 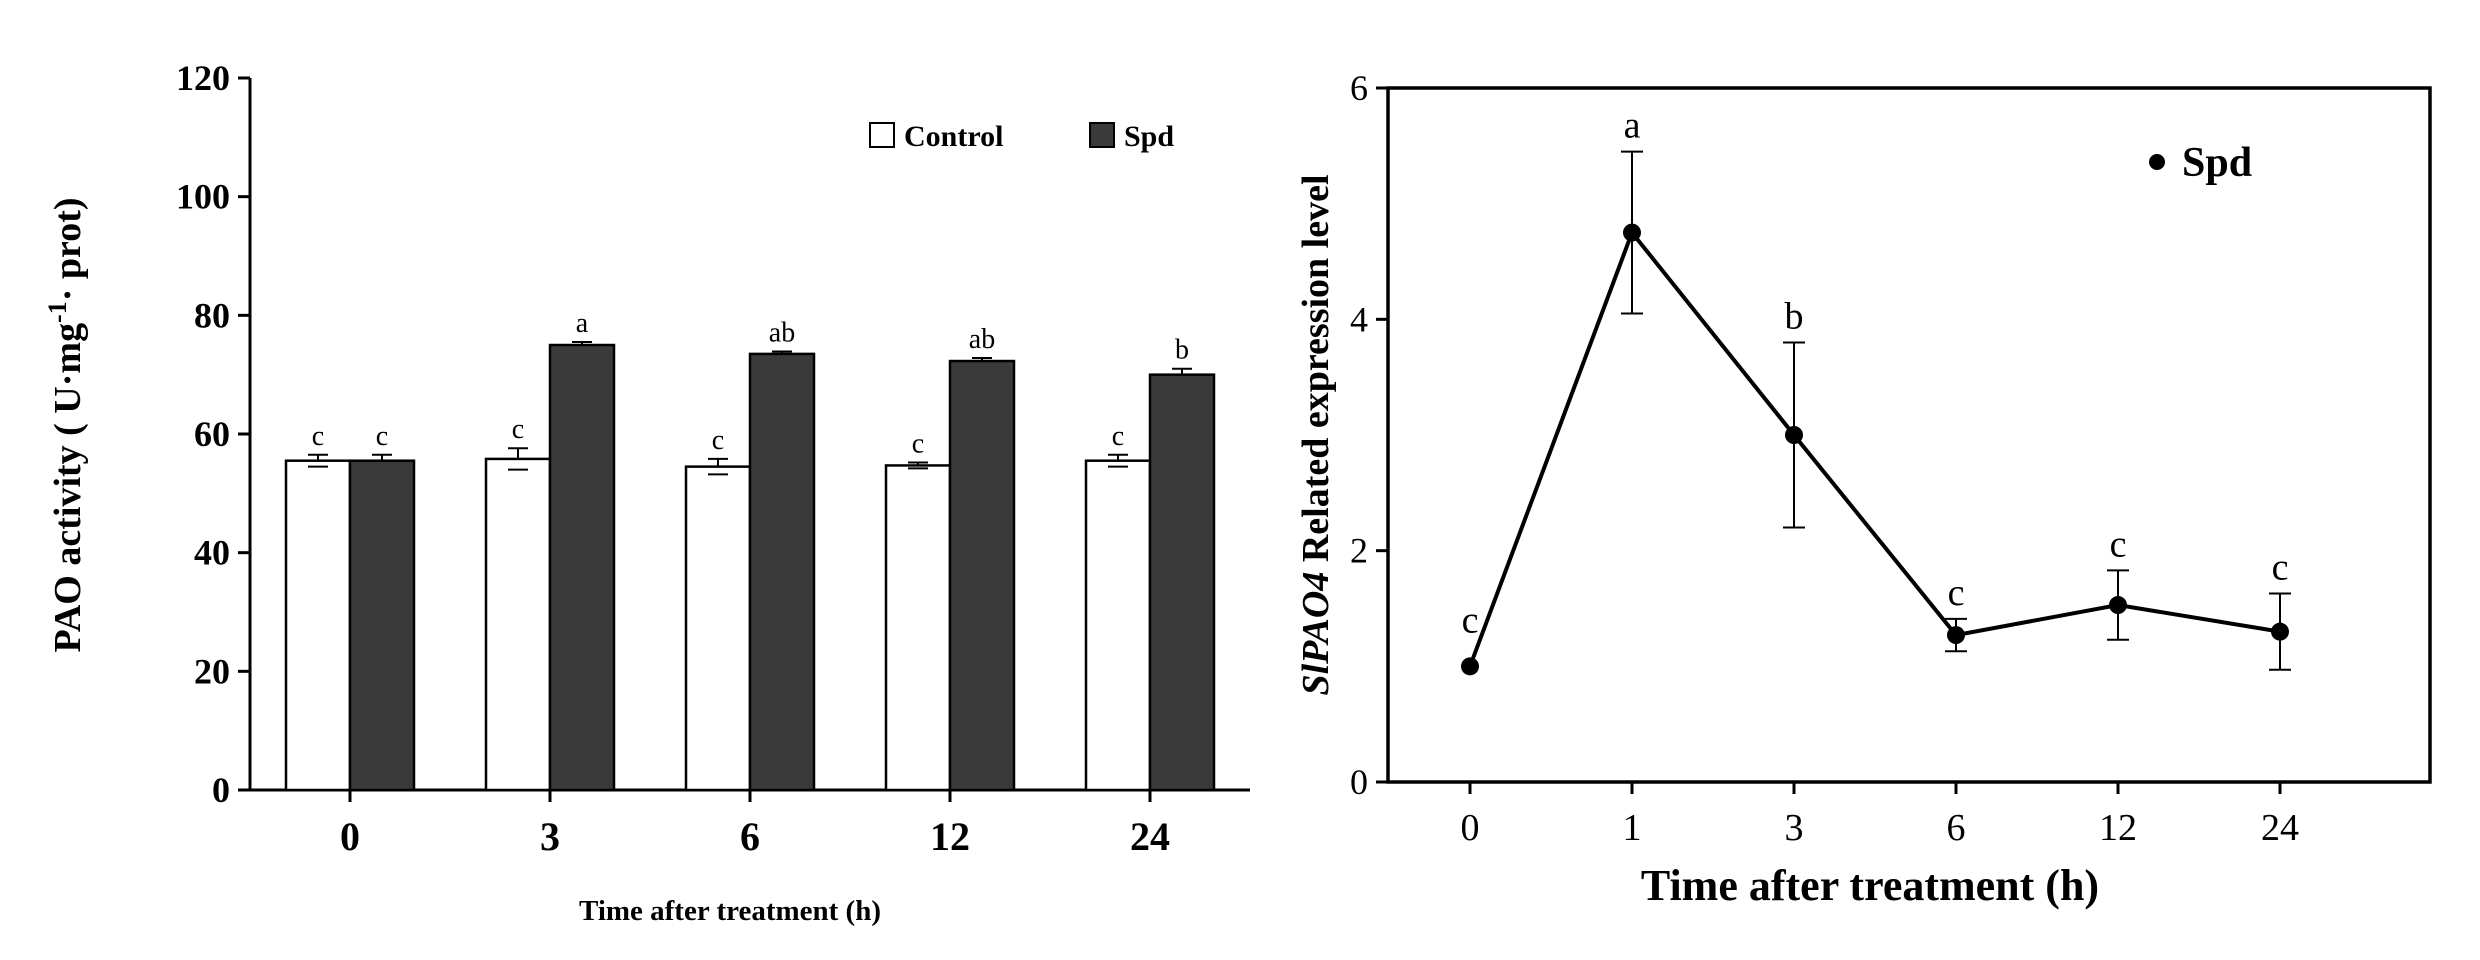 I want to click on line-significance-letter: b, so click(x=1794, y=316).